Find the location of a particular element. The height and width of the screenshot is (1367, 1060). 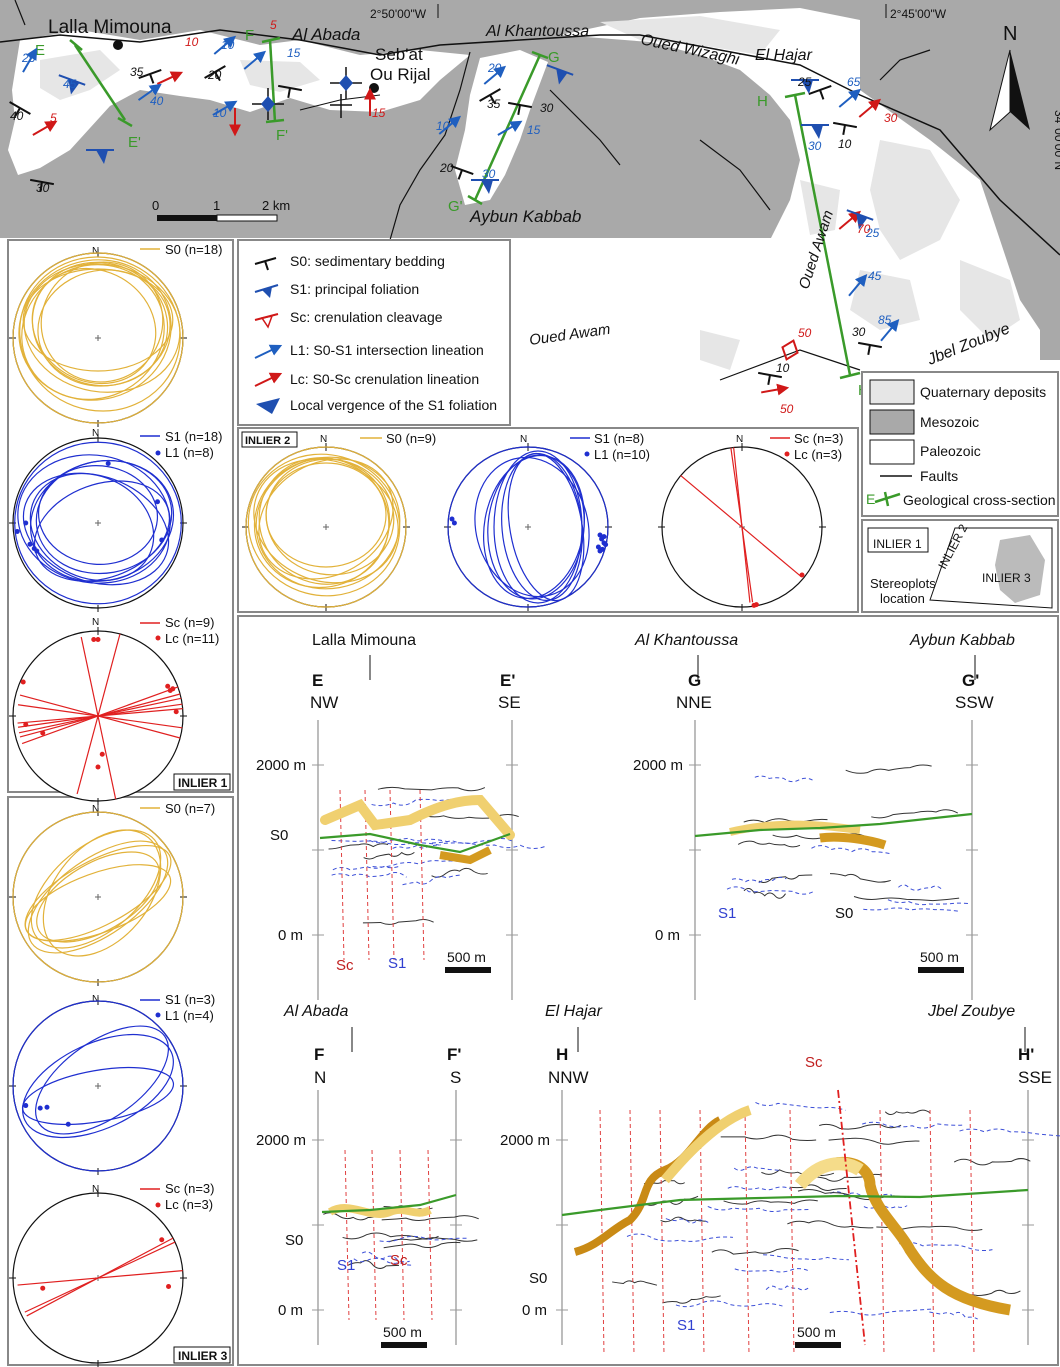

place-al-abada: Al Abada is located at coordinates (325, 34).